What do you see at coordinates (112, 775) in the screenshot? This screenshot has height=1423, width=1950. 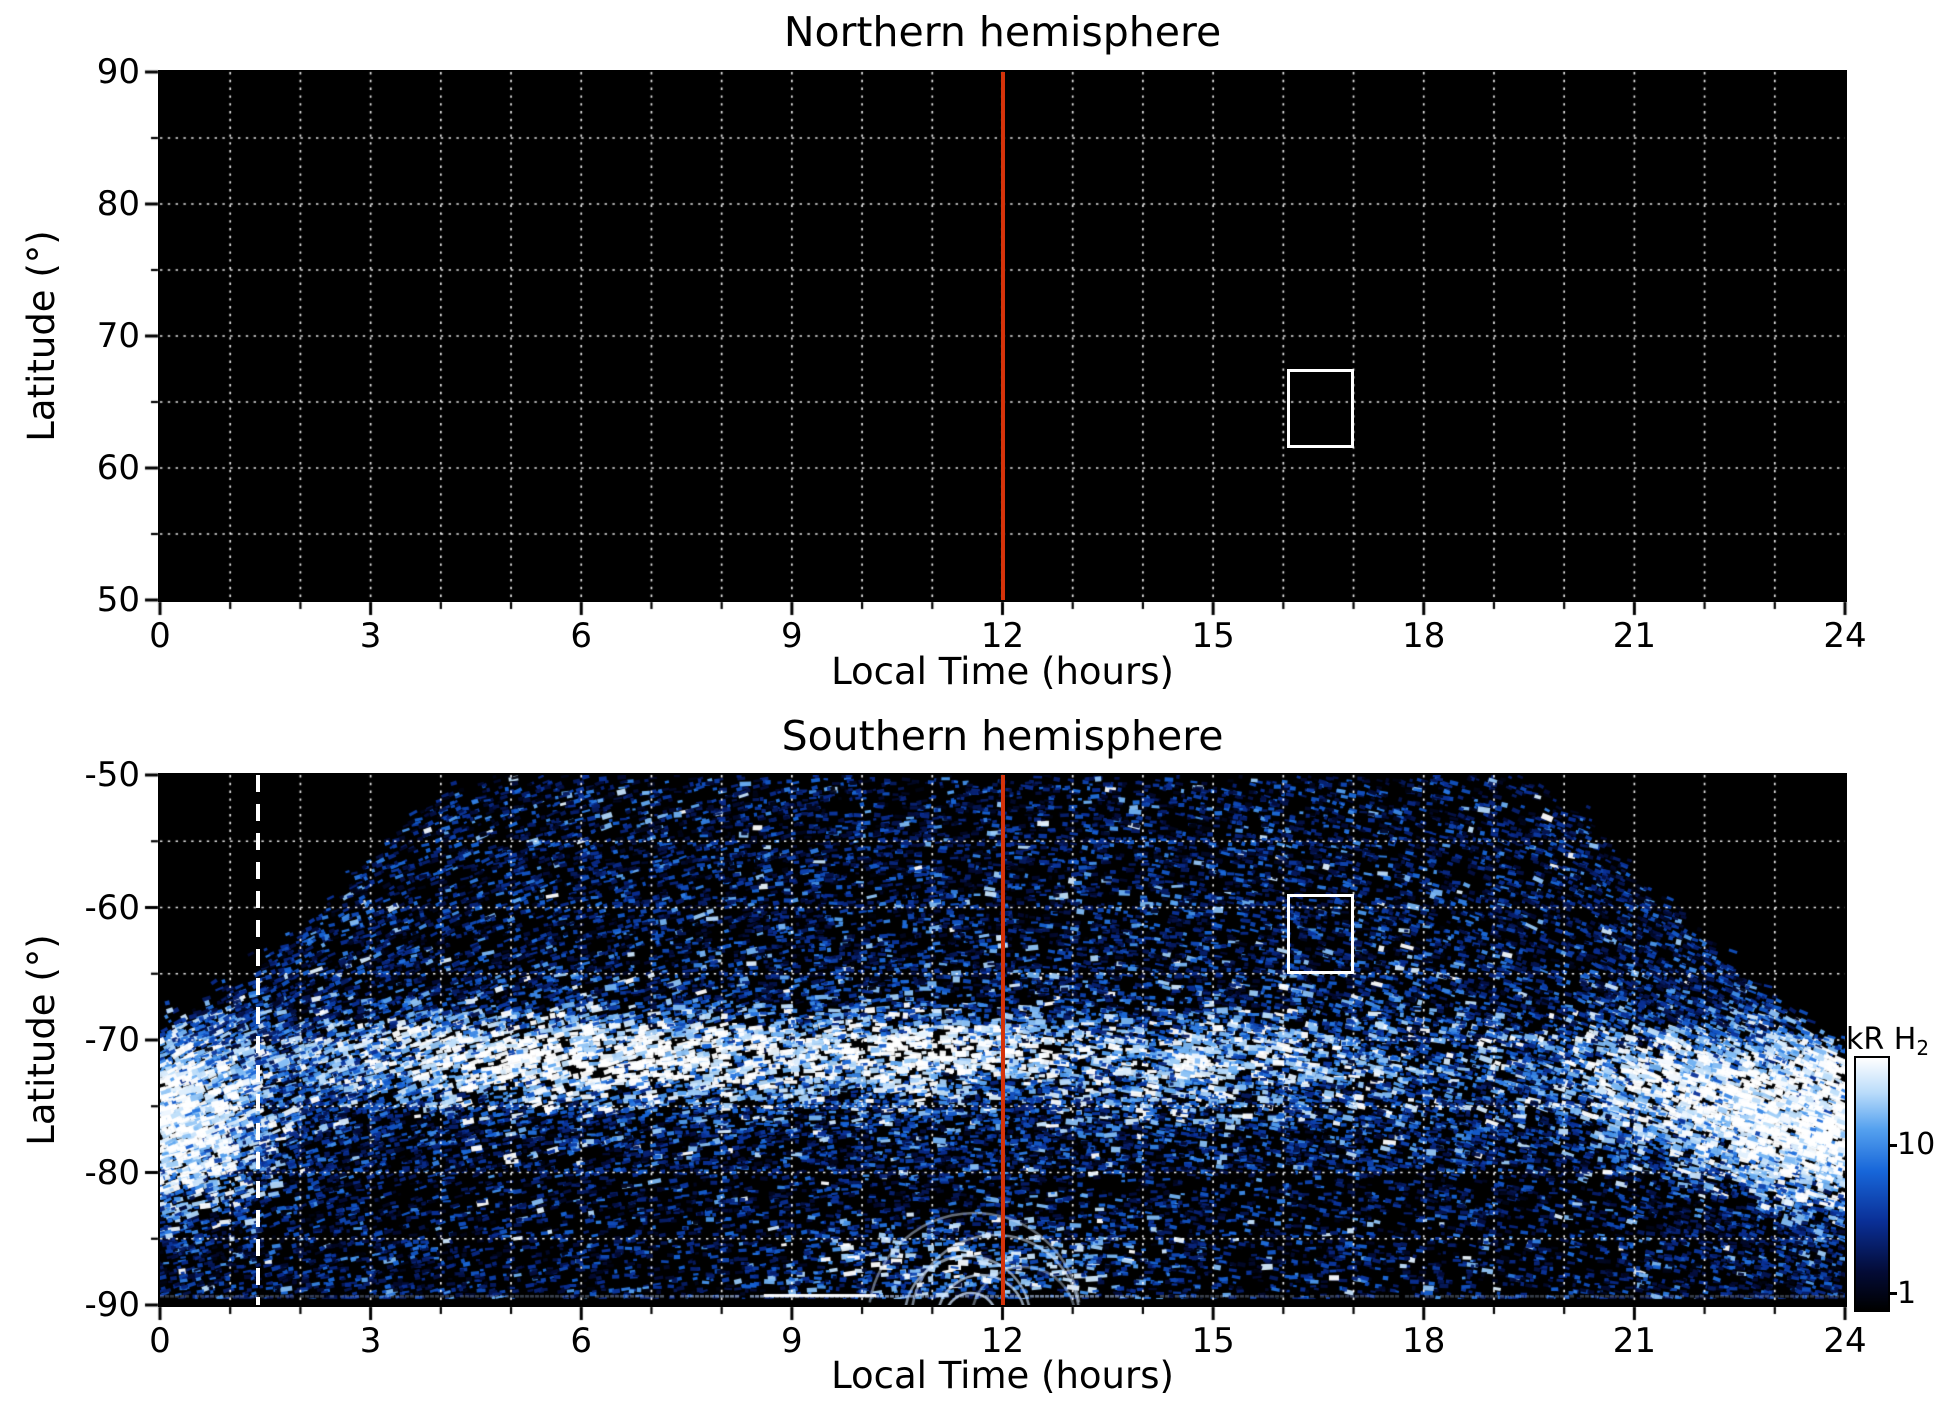 I see `y-tick-label: -50` at bounding box center [112, 775].